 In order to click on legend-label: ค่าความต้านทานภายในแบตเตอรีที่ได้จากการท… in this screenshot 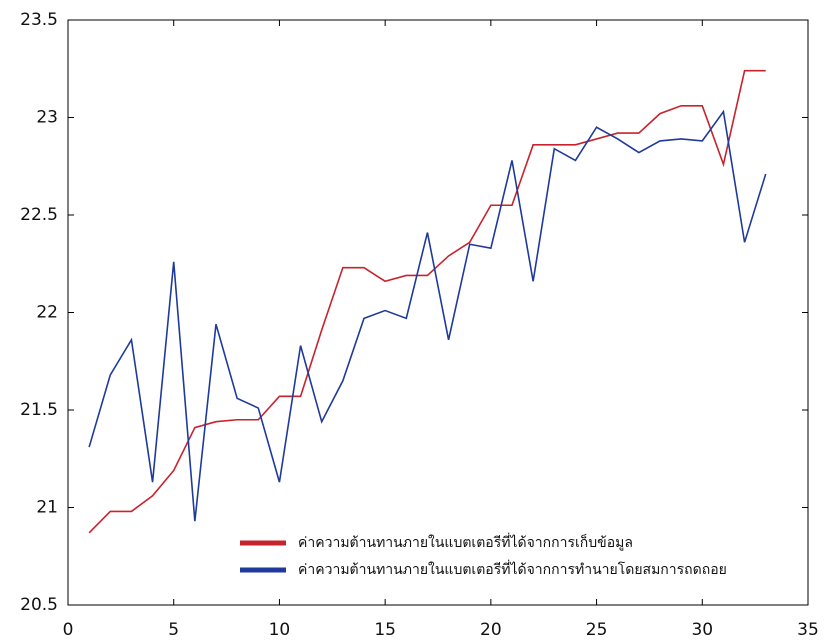, I will do `click(512, 569)`.